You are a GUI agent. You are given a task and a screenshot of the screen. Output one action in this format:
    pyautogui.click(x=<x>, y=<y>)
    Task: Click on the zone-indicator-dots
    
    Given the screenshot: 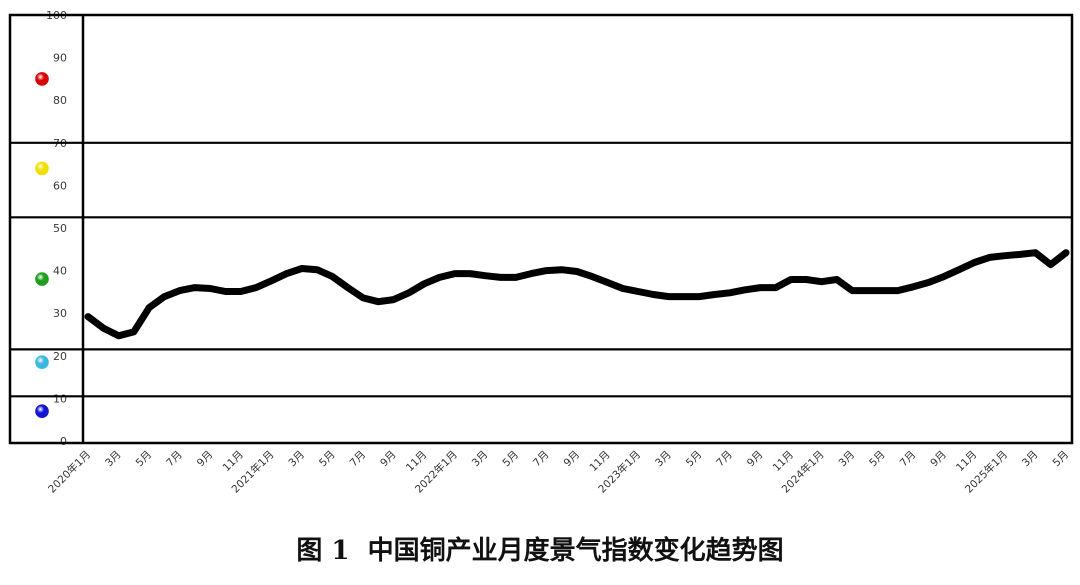 What is the action you would take?
    pyautogui.click(x=42, y=245)
    